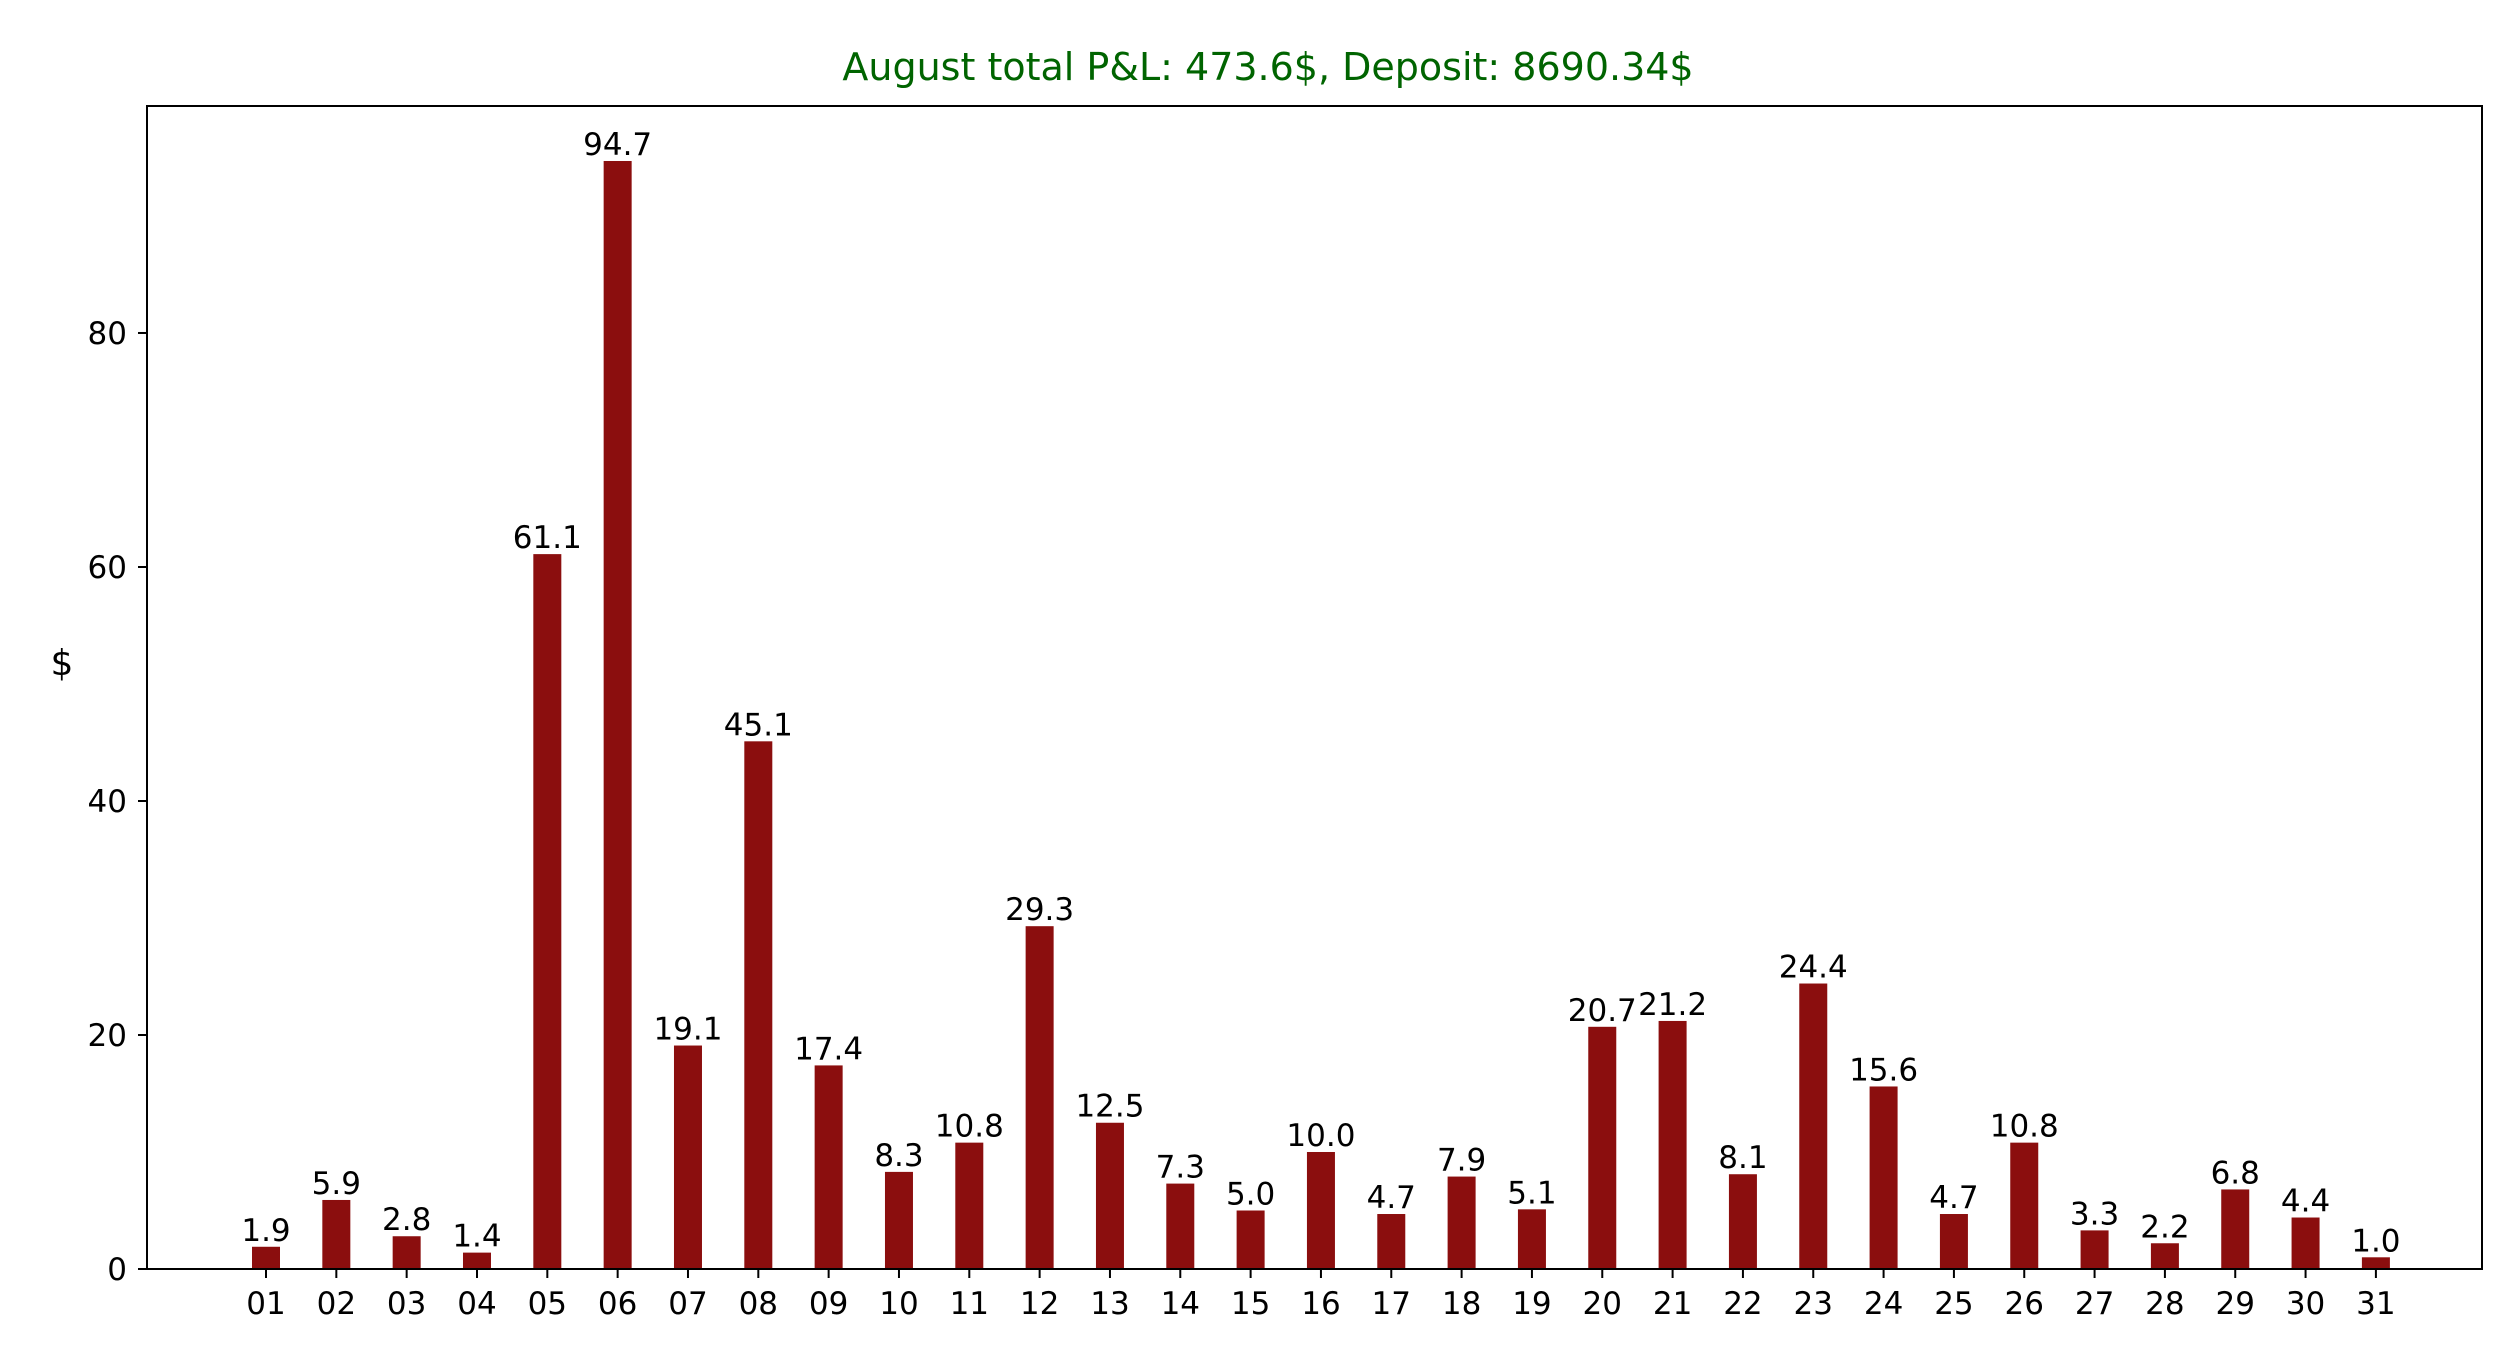 The height and width of the screenshot is (1371, 2520). What do you see at coordinates (969, 1127) in the screenshot?
I see `bar-label-11: 10.8` at bounding box center [969, 1127].